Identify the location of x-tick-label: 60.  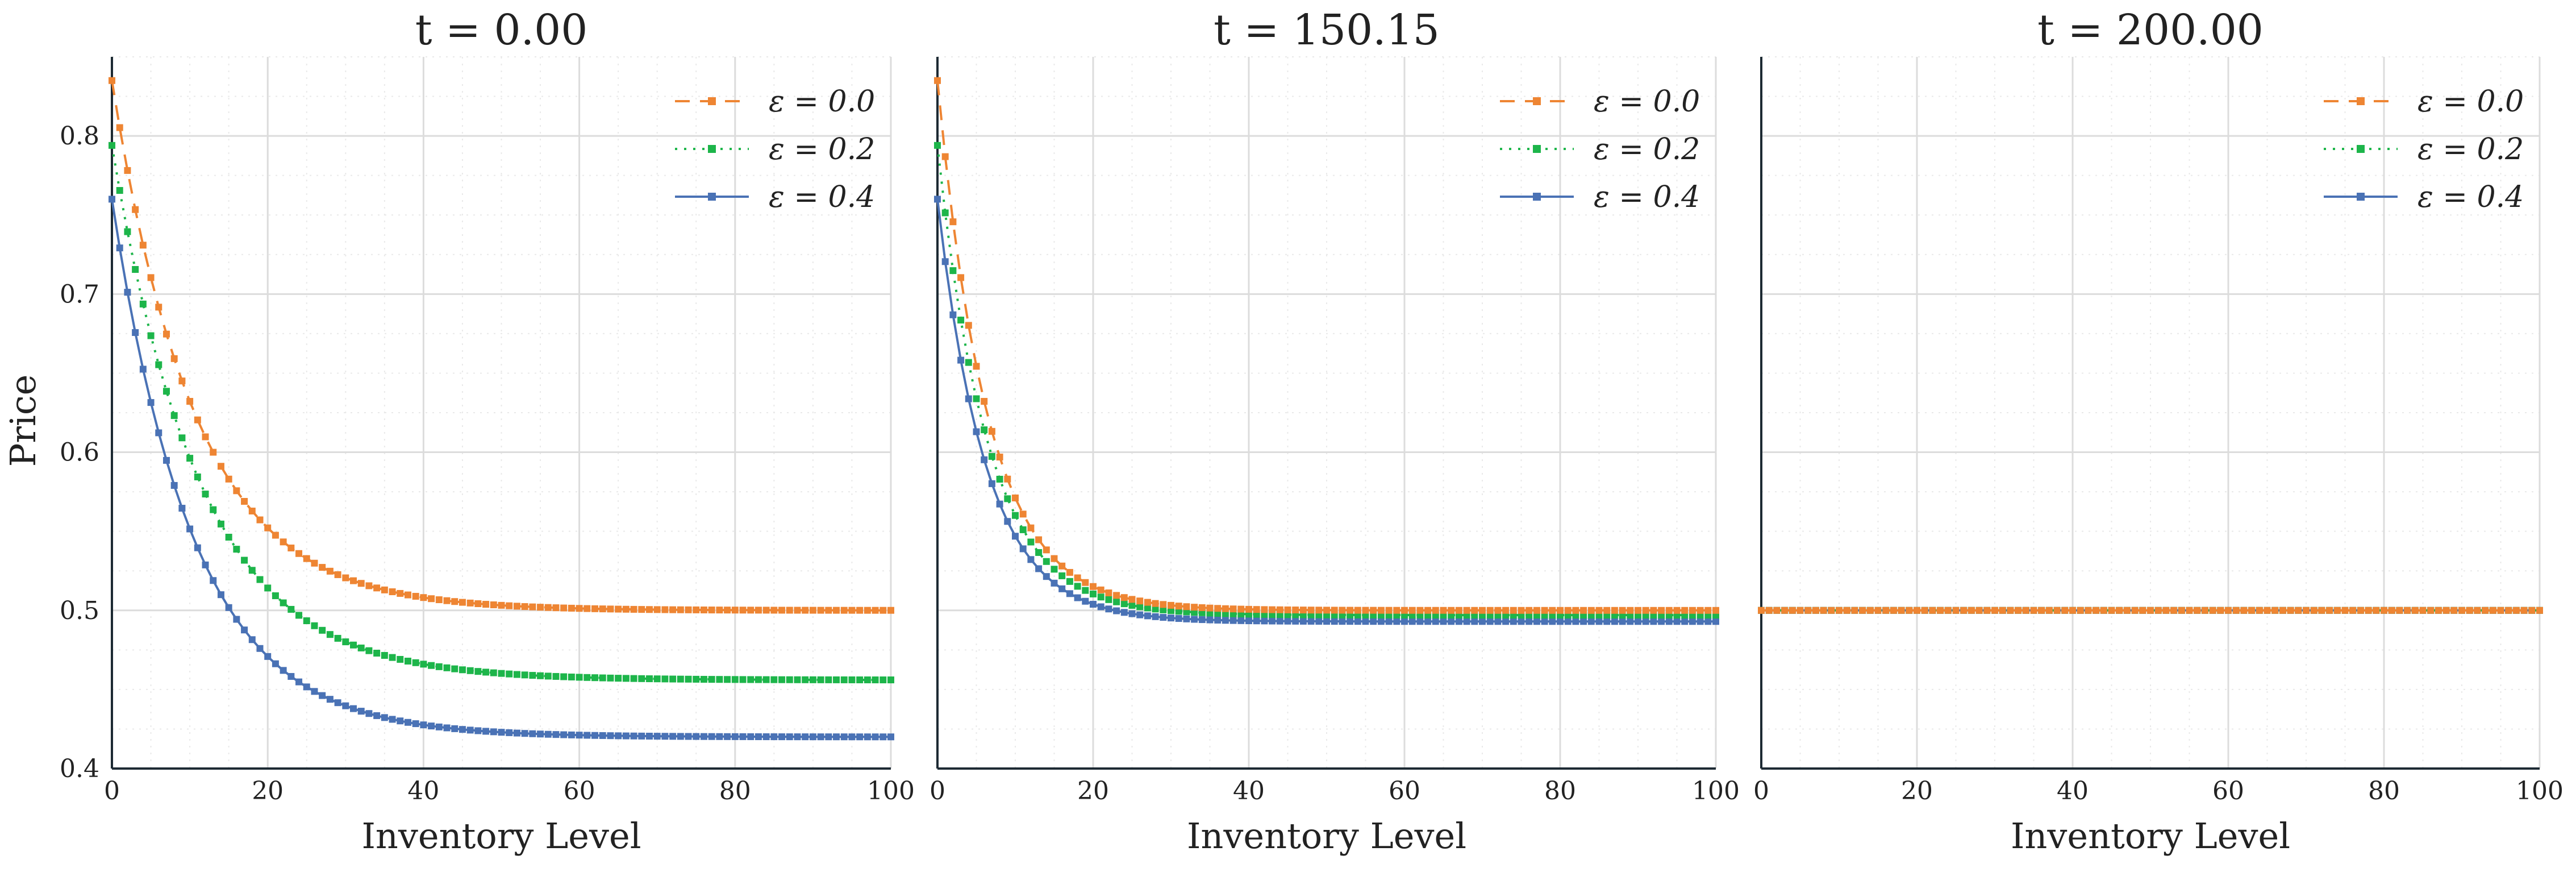
(579, 791).